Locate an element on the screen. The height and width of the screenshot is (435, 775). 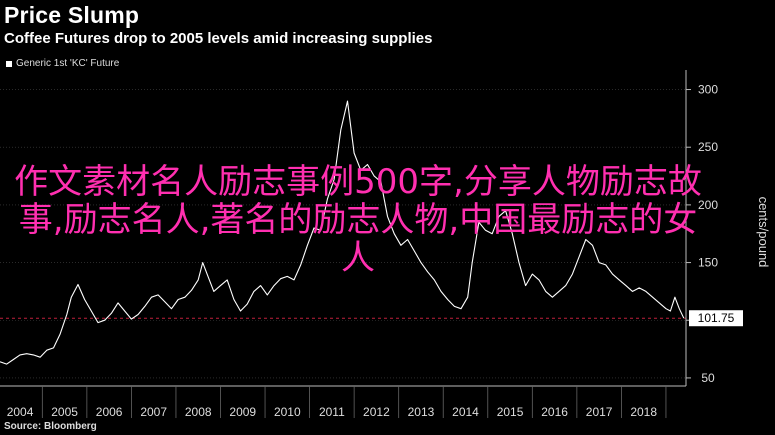
last-value-marker: 101.75 is located at coordinates (716, 318).